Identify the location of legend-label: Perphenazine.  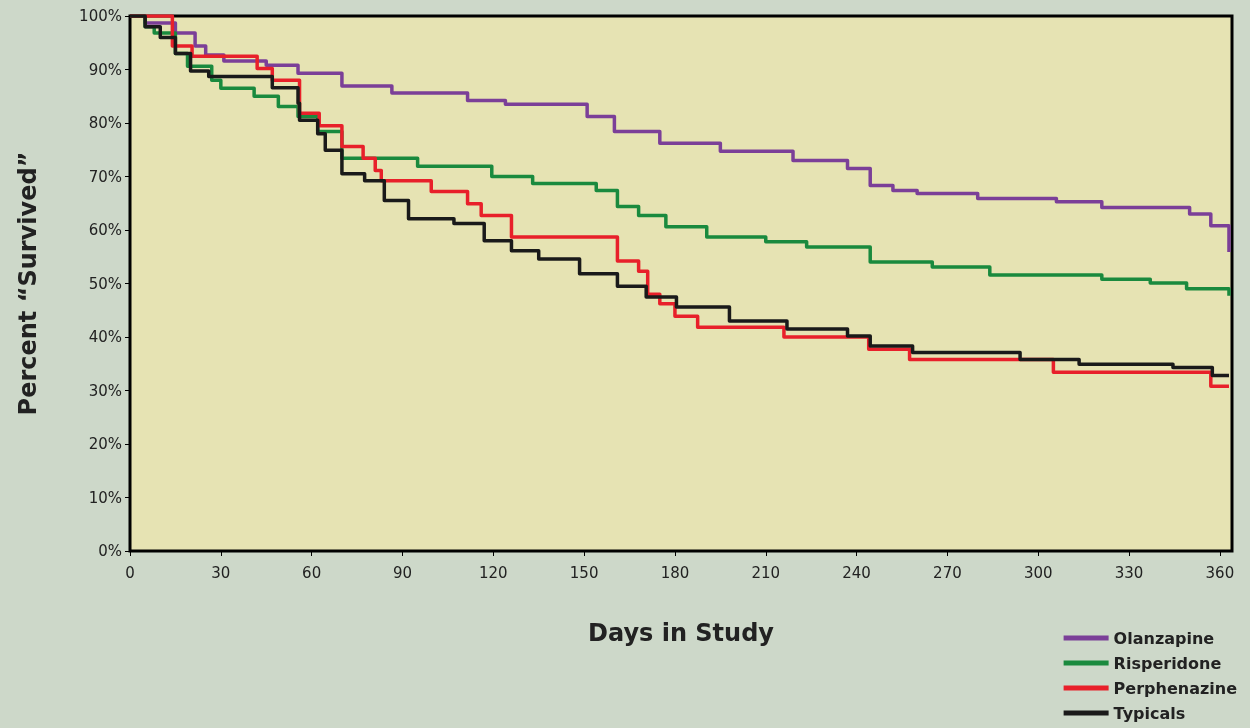
(1175, 688).